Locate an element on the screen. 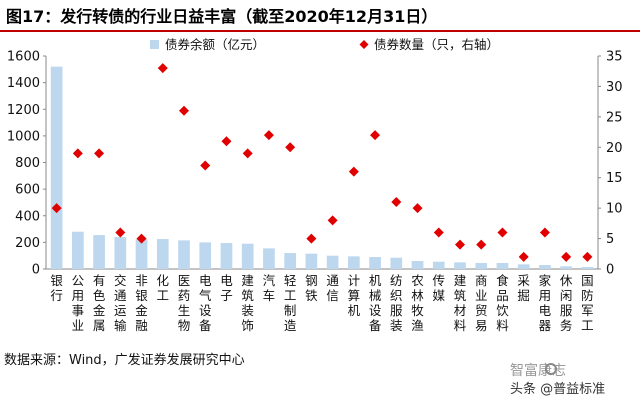  y-left-tick-label: 800 is located at coordinates (27, 163).